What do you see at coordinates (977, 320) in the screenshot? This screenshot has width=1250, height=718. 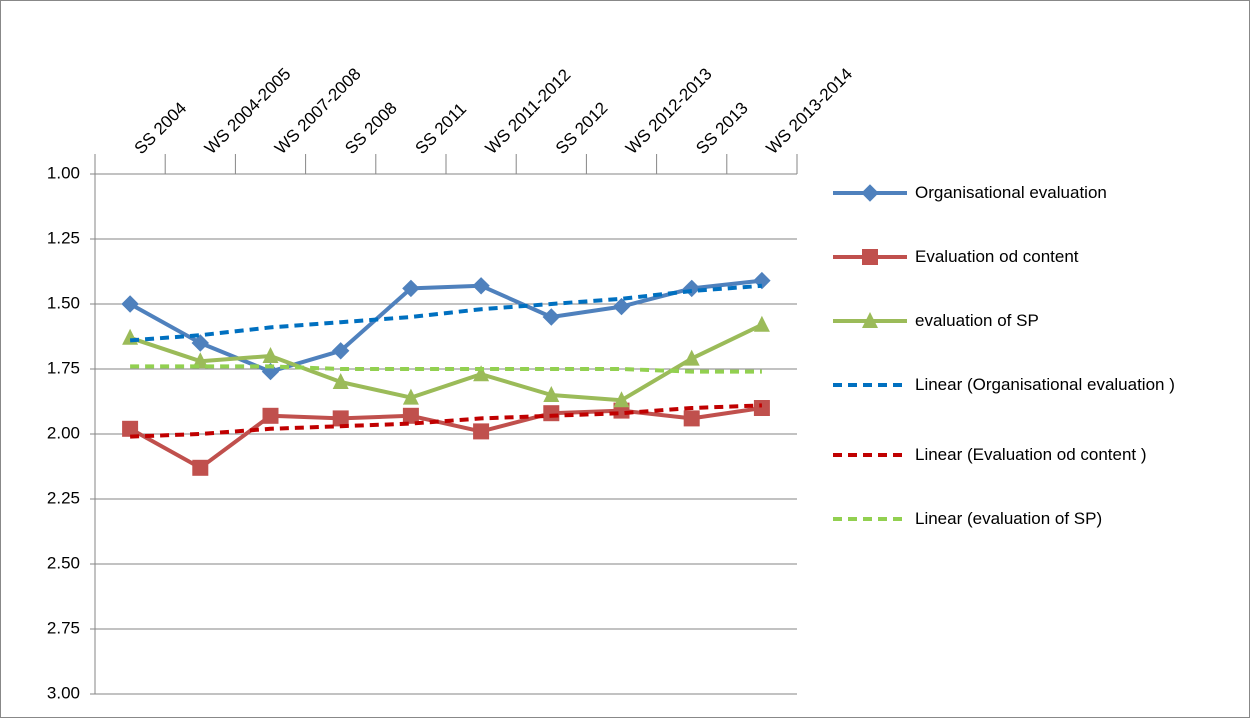 I see `legend-label: evaluation of SP` at bounding box center [977, 320].